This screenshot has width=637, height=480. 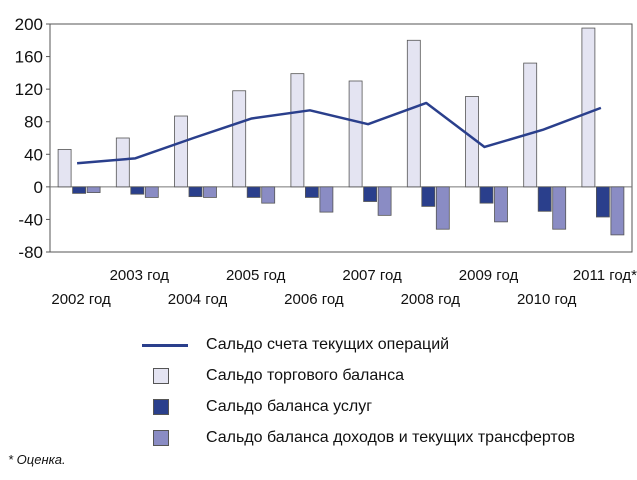 I want to click on y-tick-label: 80, so click(x=33, y=122).